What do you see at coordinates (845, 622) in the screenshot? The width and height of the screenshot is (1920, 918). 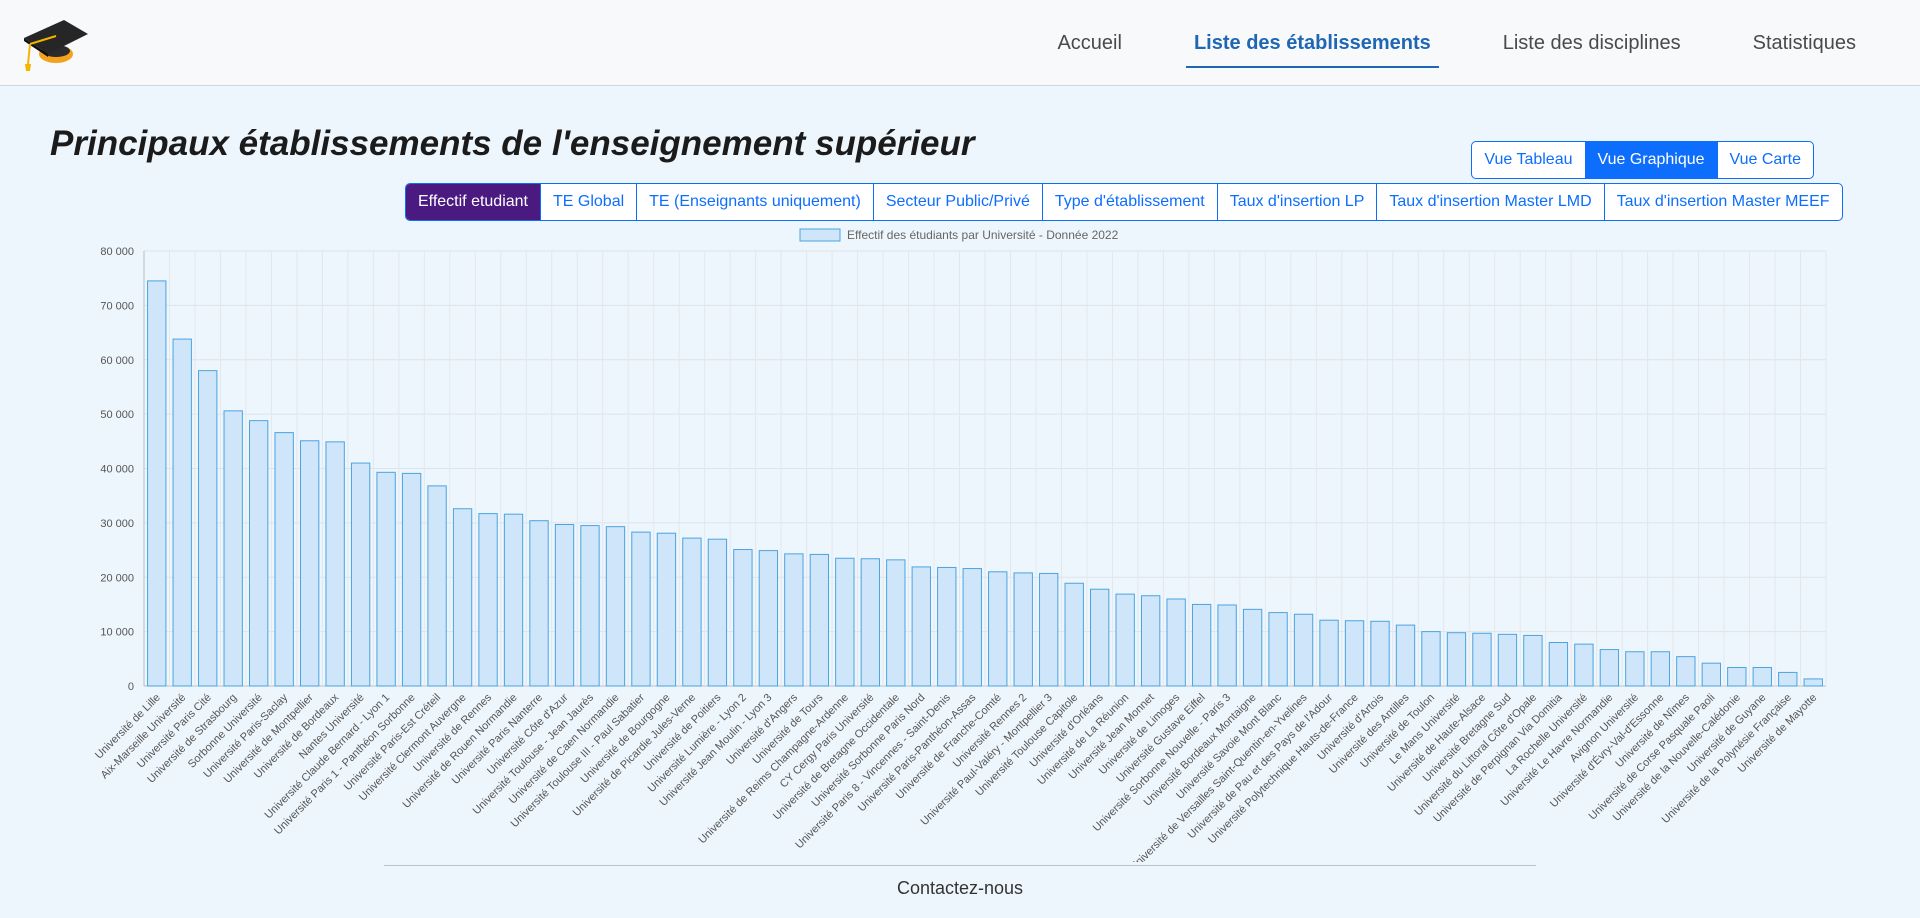 I see `bar-universite-de-reims-champagne-ardenne` at bounding box center [845, 622].